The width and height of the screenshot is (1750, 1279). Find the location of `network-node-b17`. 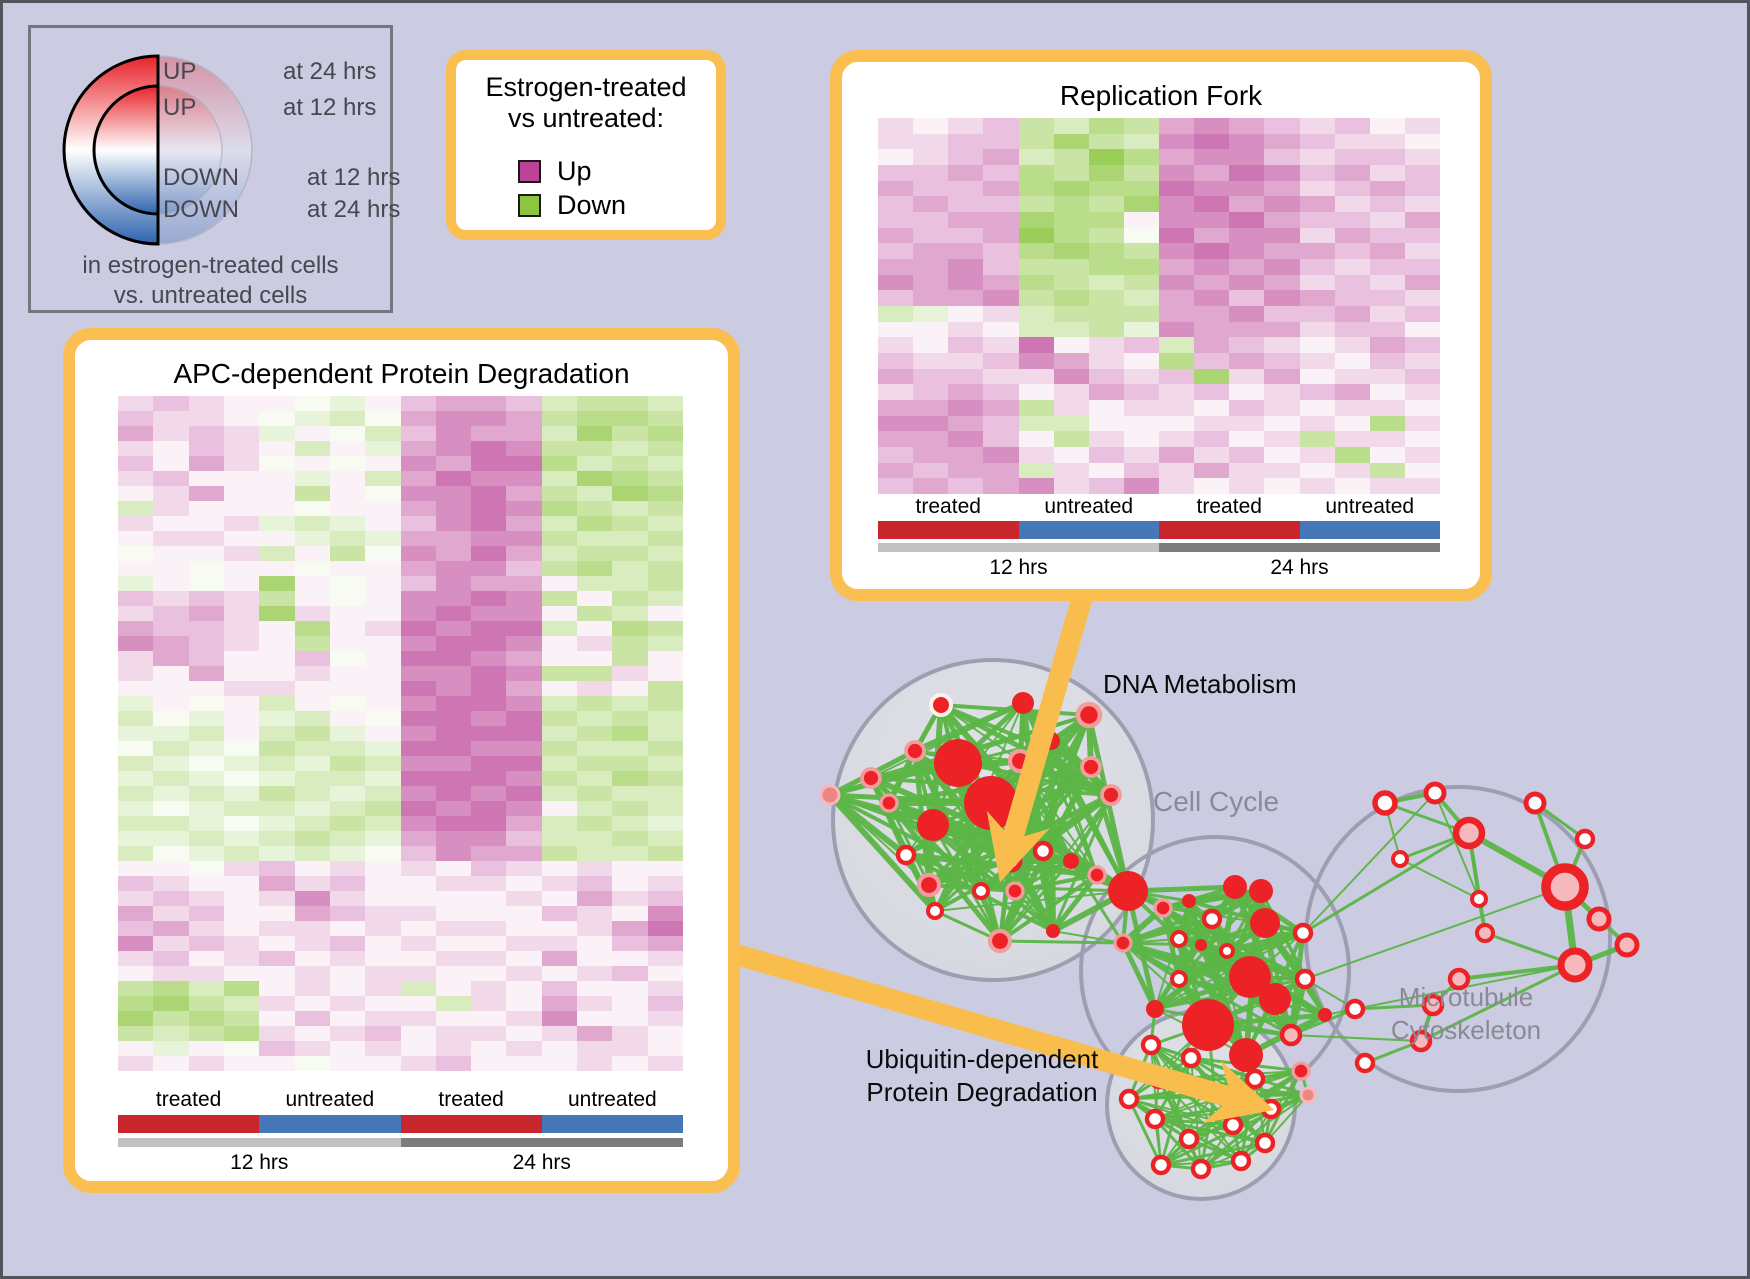

network-node-b17 is located at coordinates (1246, 1055).